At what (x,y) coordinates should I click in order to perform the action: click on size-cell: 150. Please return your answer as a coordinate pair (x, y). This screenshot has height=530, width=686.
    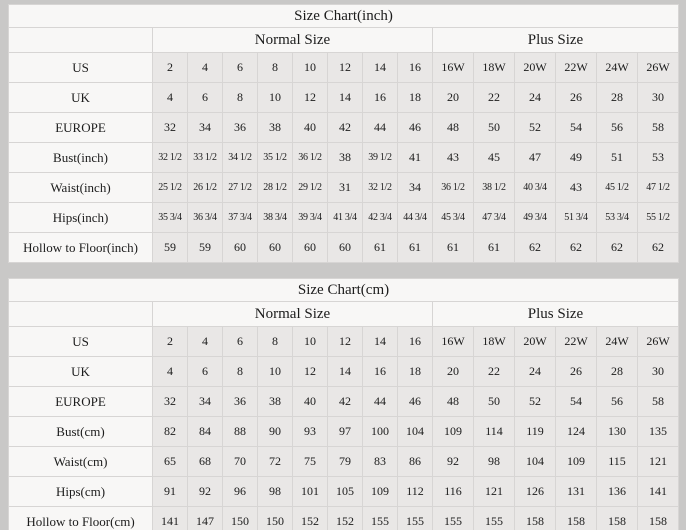
    Looking at the image, I should click on (275, 518).